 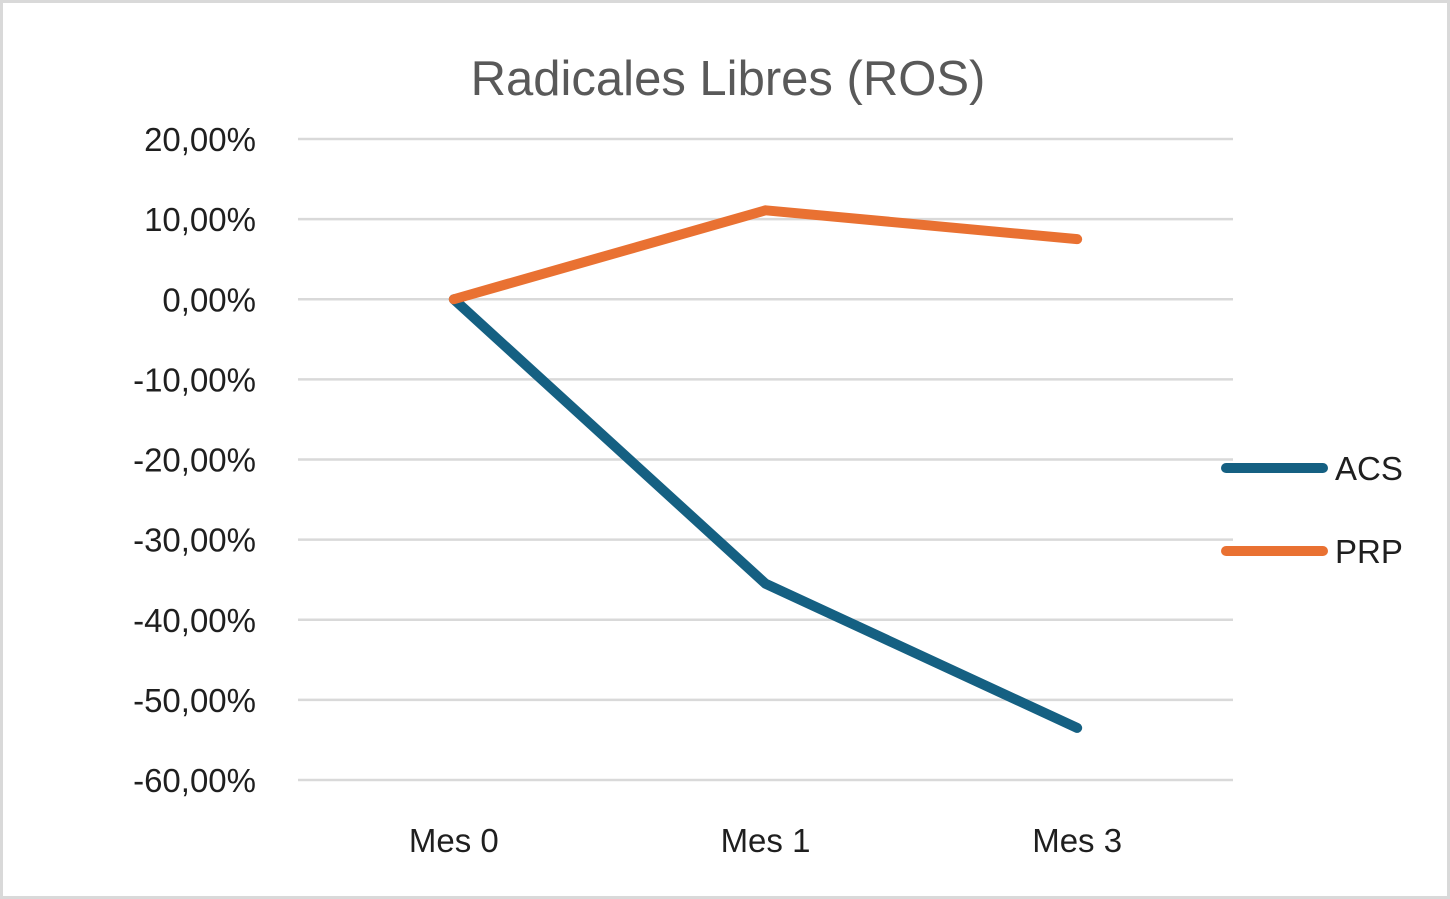 I want to click on legend-label-prp: PRP, so click(x=1369, y=551).